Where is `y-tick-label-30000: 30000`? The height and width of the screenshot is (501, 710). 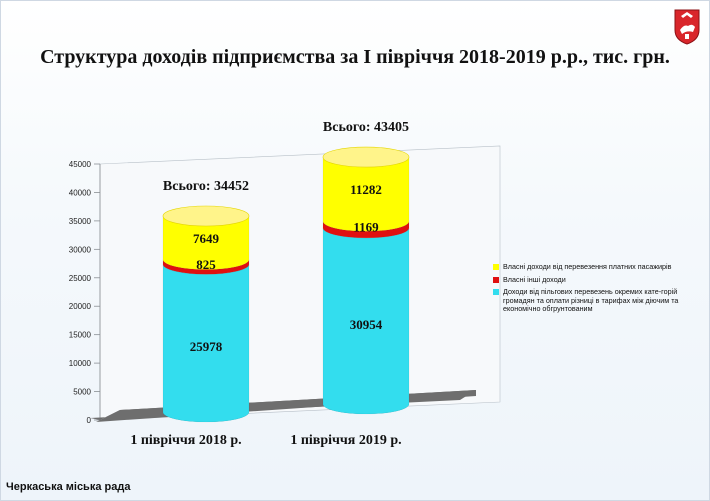 y-tick-label-30000: 30000 is located at coordinates (80, 249).